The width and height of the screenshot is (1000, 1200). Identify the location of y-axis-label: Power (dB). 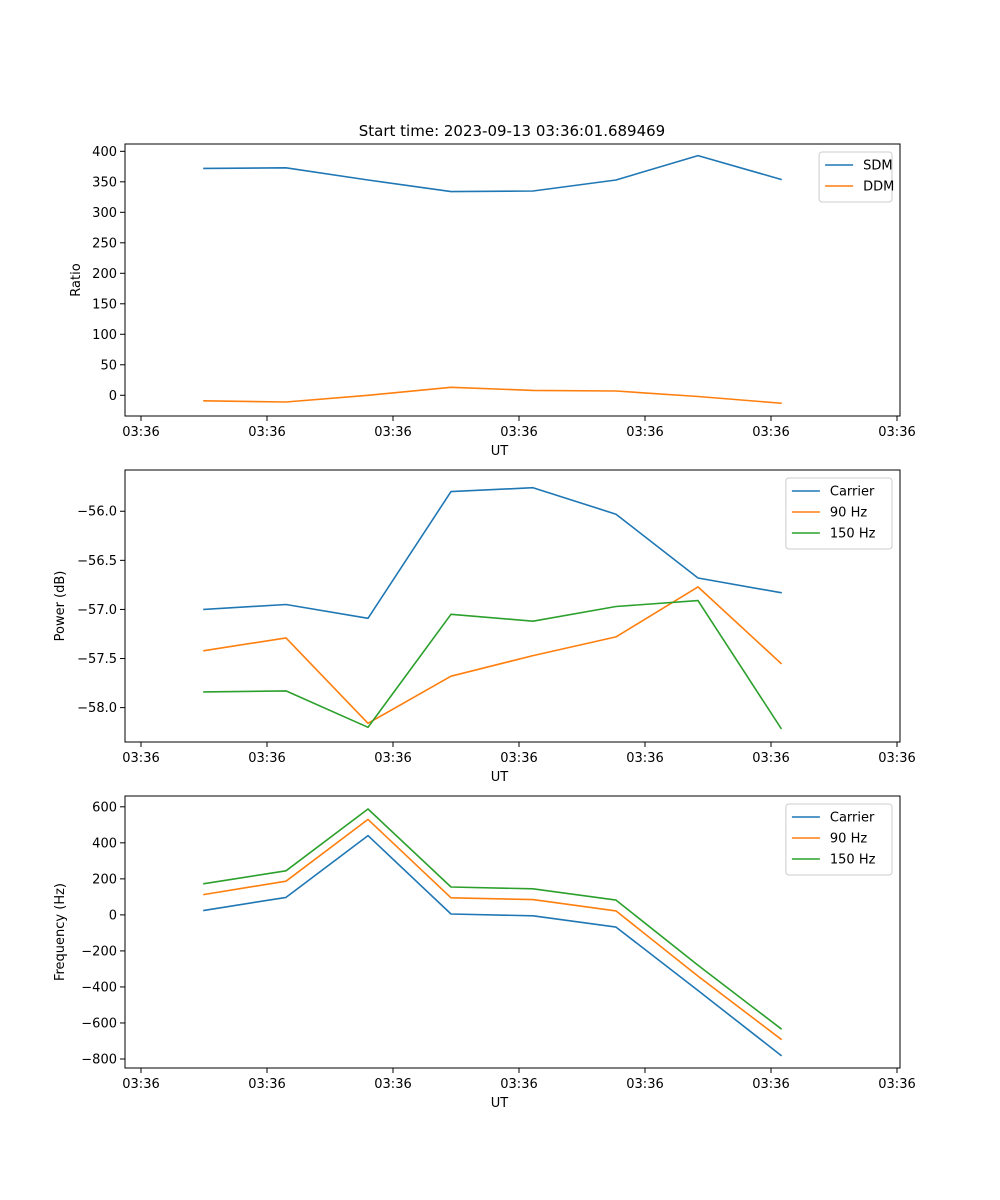
(60, 606).